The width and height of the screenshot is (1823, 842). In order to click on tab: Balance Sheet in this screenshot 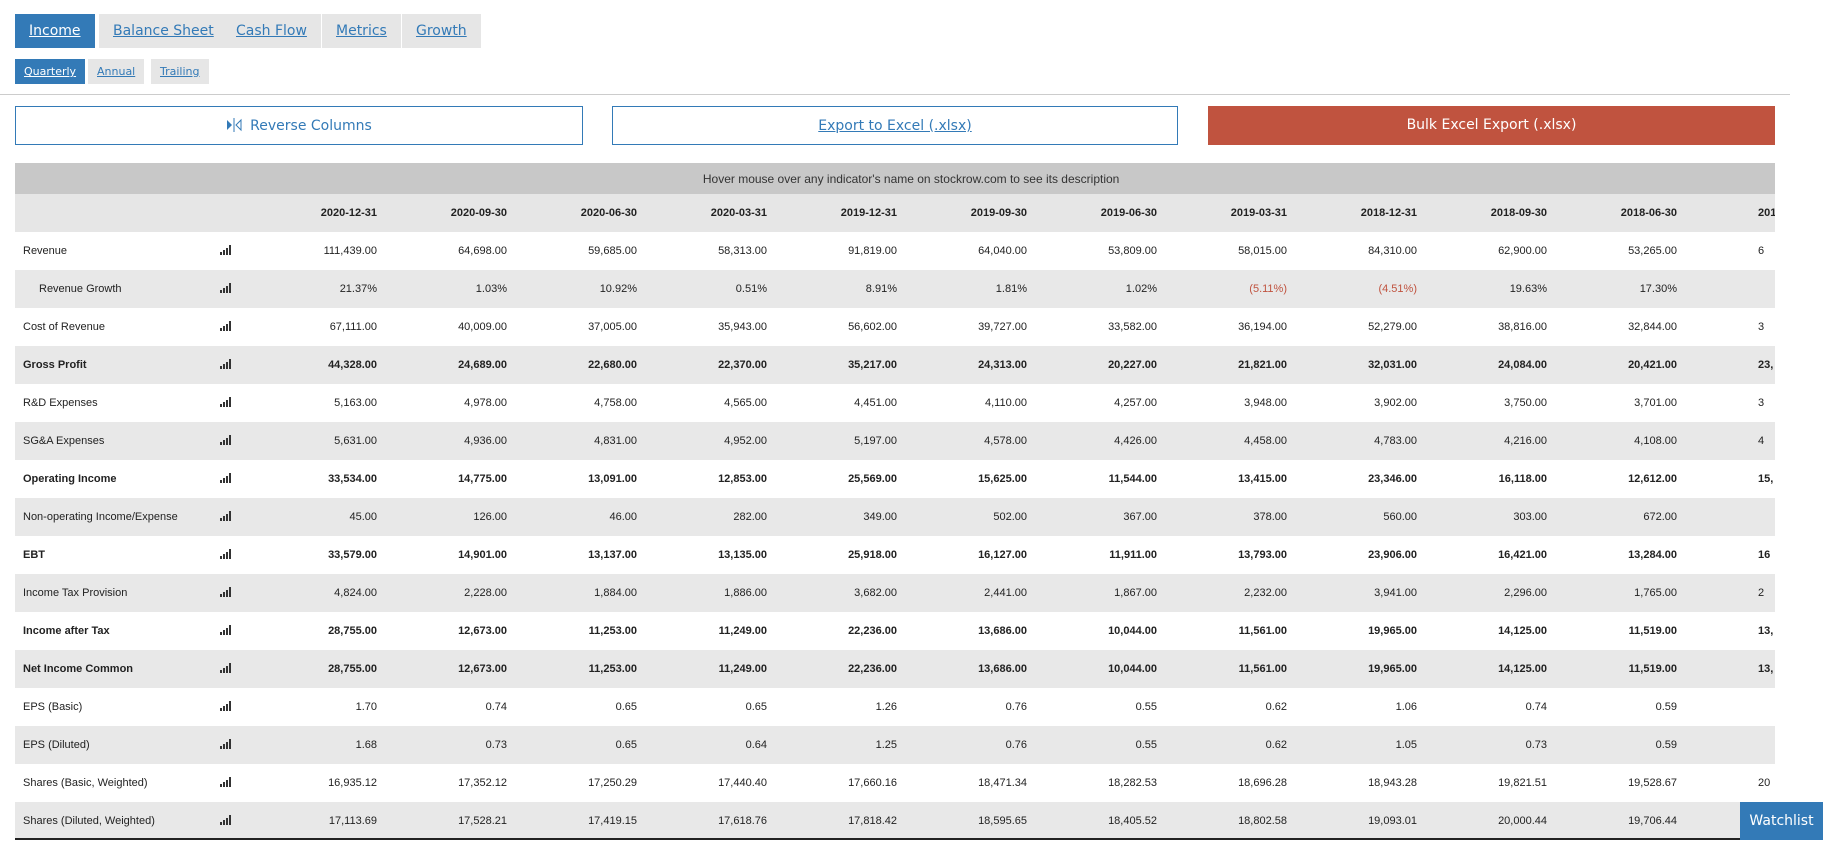, I will do `click(163, 31)`.